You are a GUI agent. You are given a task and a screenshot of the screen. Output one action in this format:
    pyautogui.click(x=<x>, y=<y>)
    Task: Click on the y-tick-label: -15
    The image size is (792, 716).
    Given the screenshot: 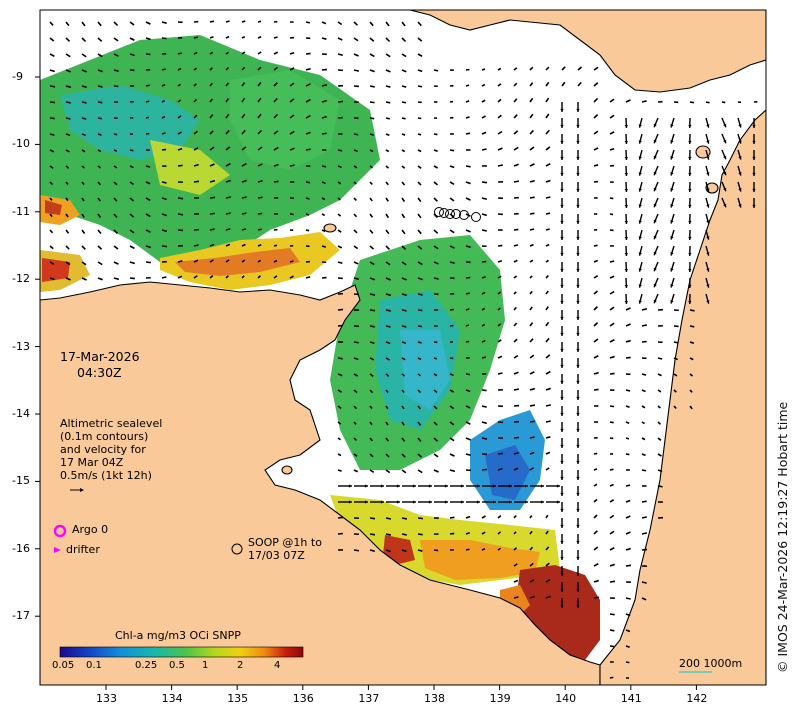 What is the action you would take?
    pyautogui.click(x=21, y=481)
    